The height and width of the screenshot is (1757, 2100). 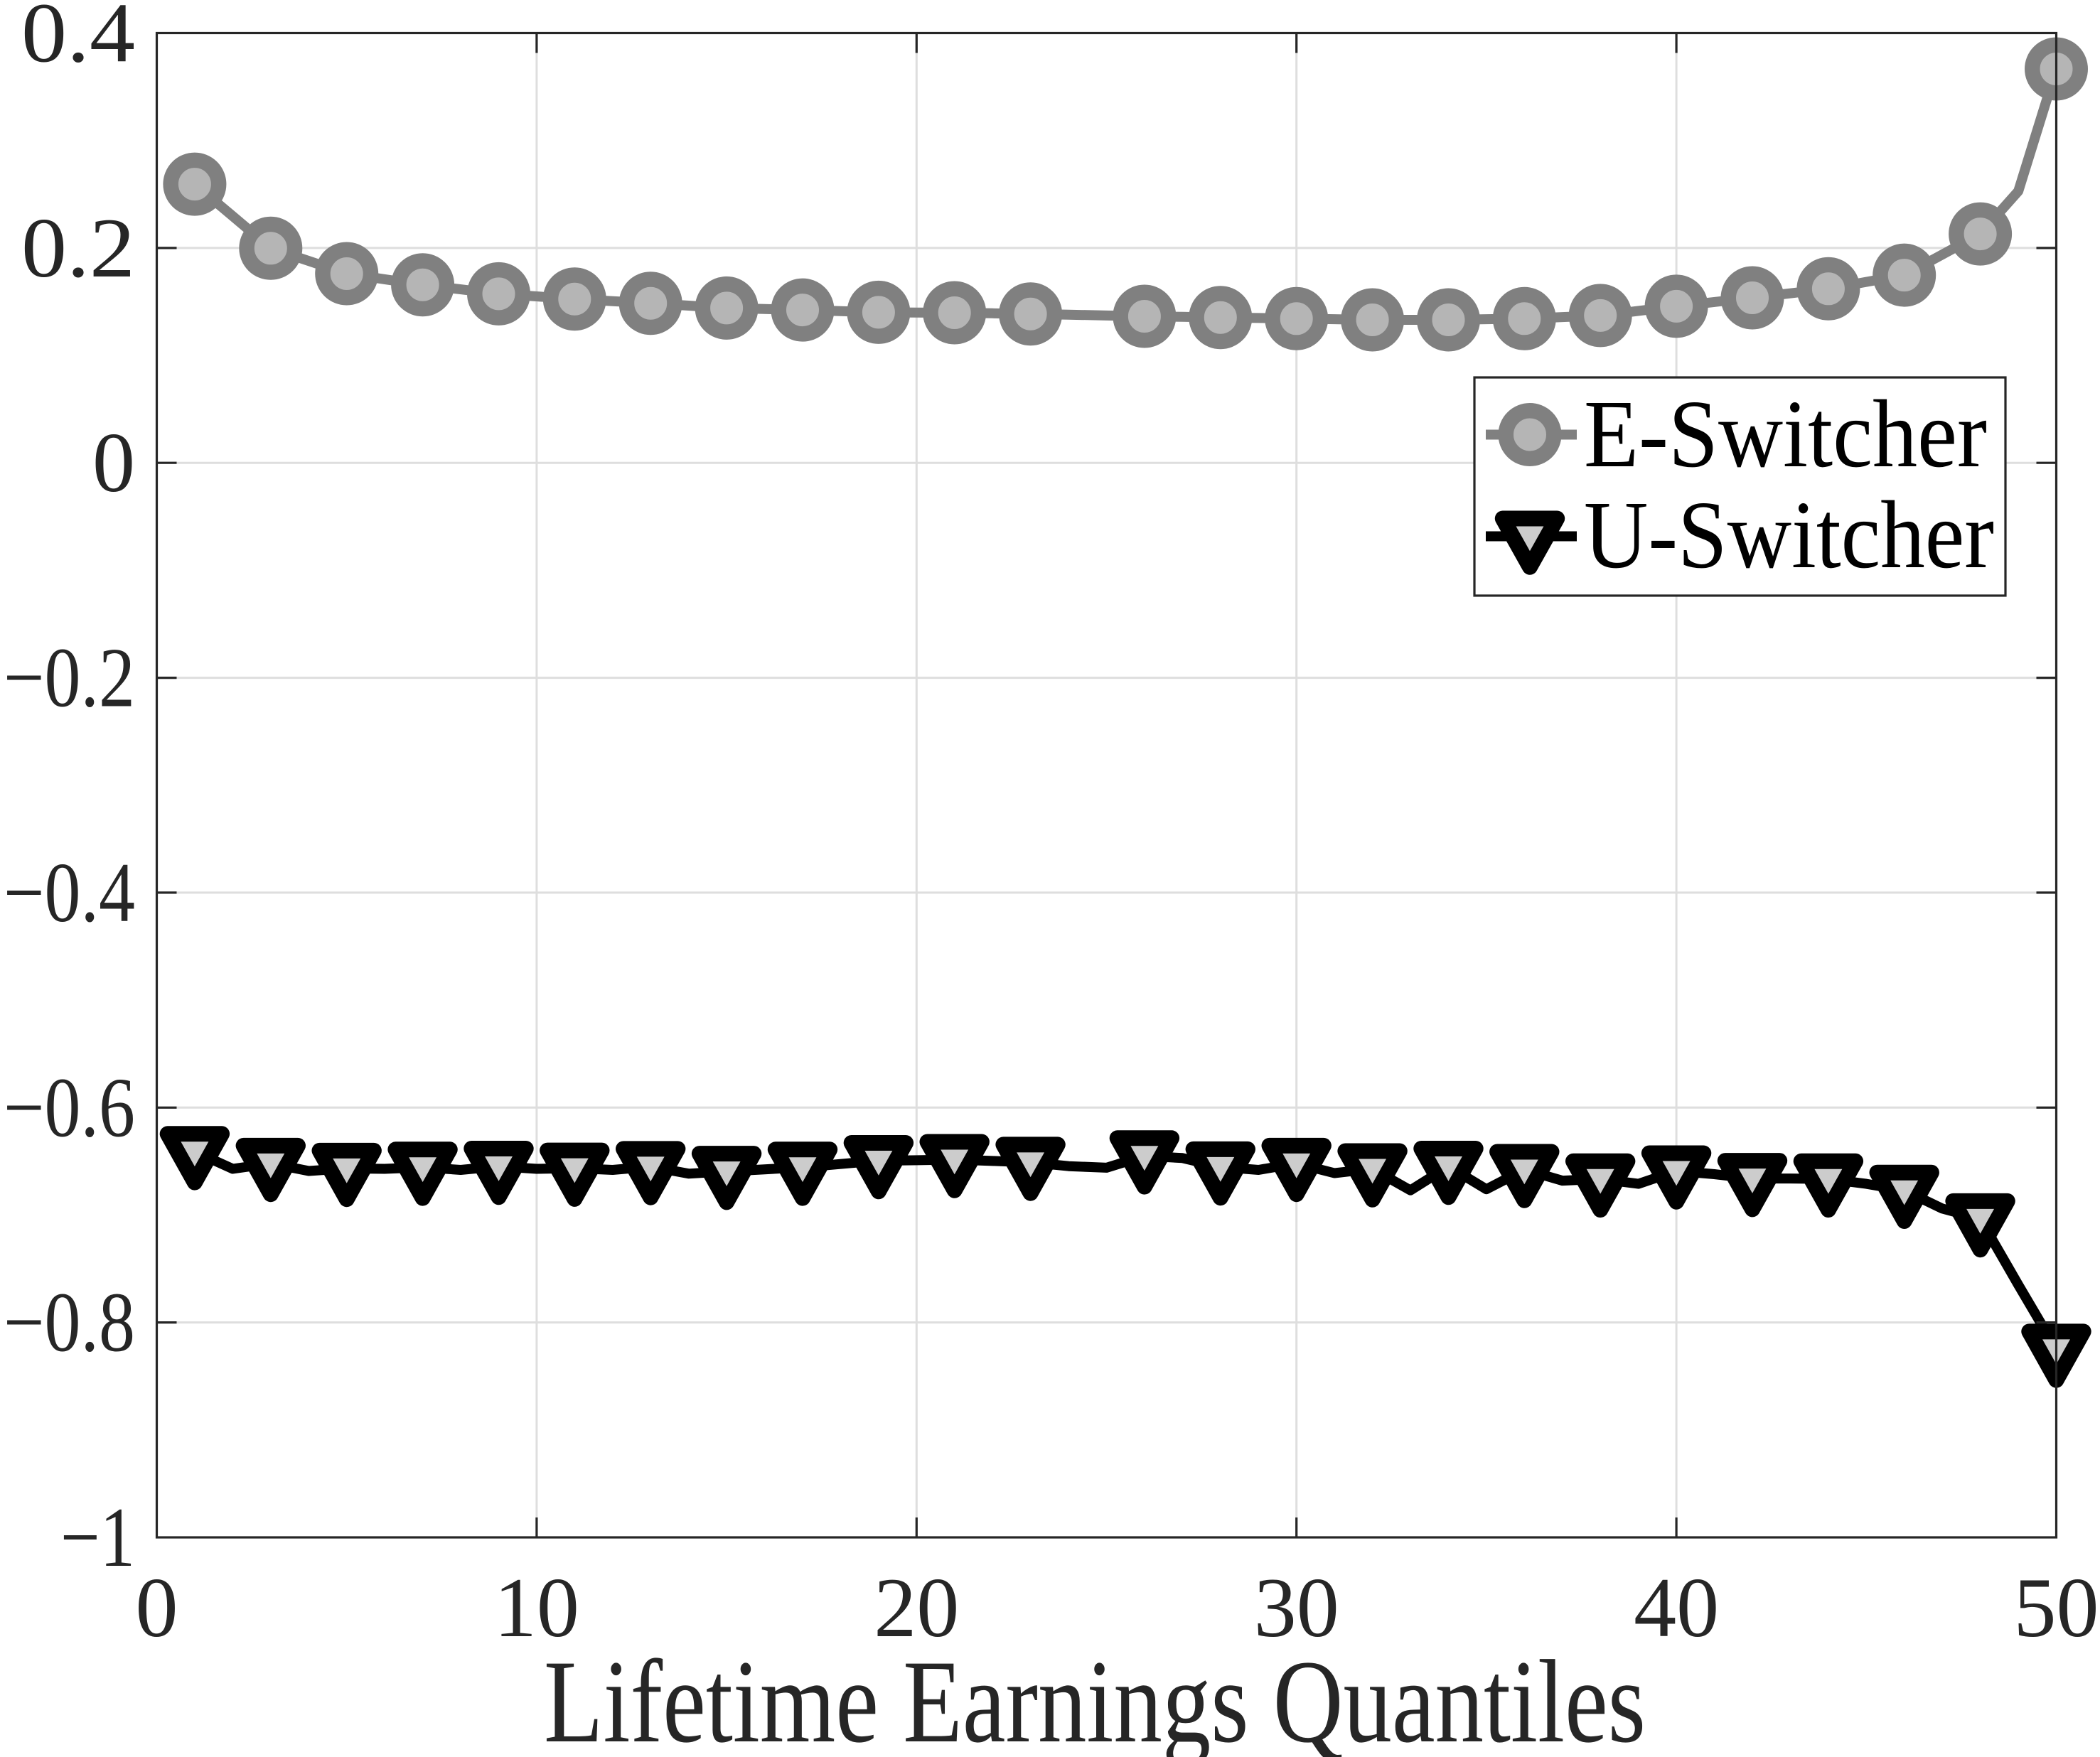 What do you see at coordinates (78, 40) in the screenshot?
I see `svg-text: 0.4` at bounding box center [78, 40].